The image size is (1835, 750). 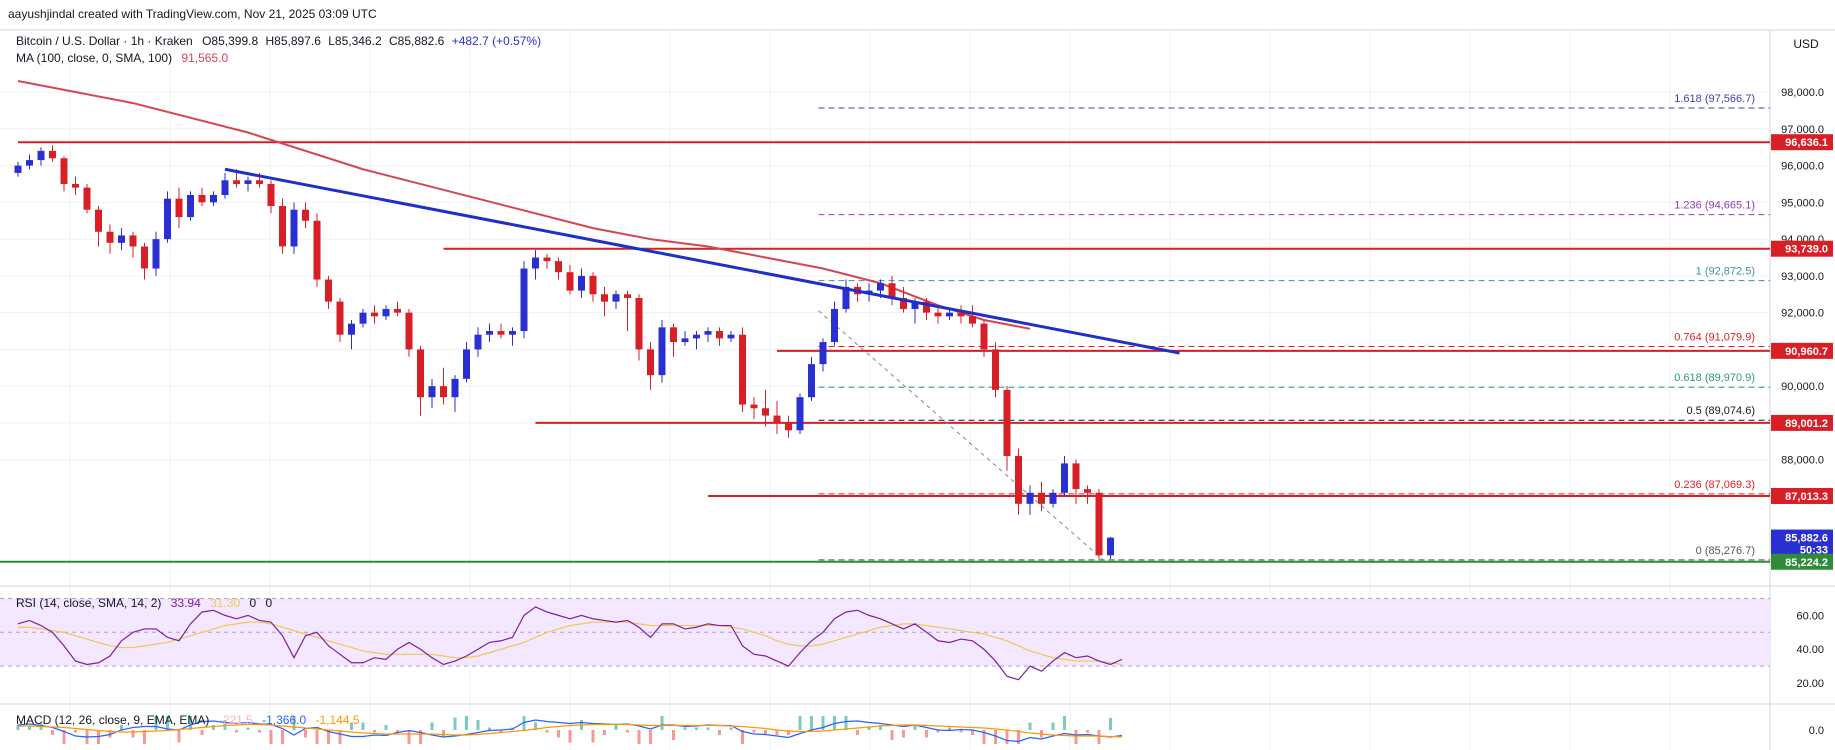 What do you see at coordinates (917, 637) in the screenshot?
I see `rsi-pane: 60.00 40.00 20.00` at bounding box center [917, 637].